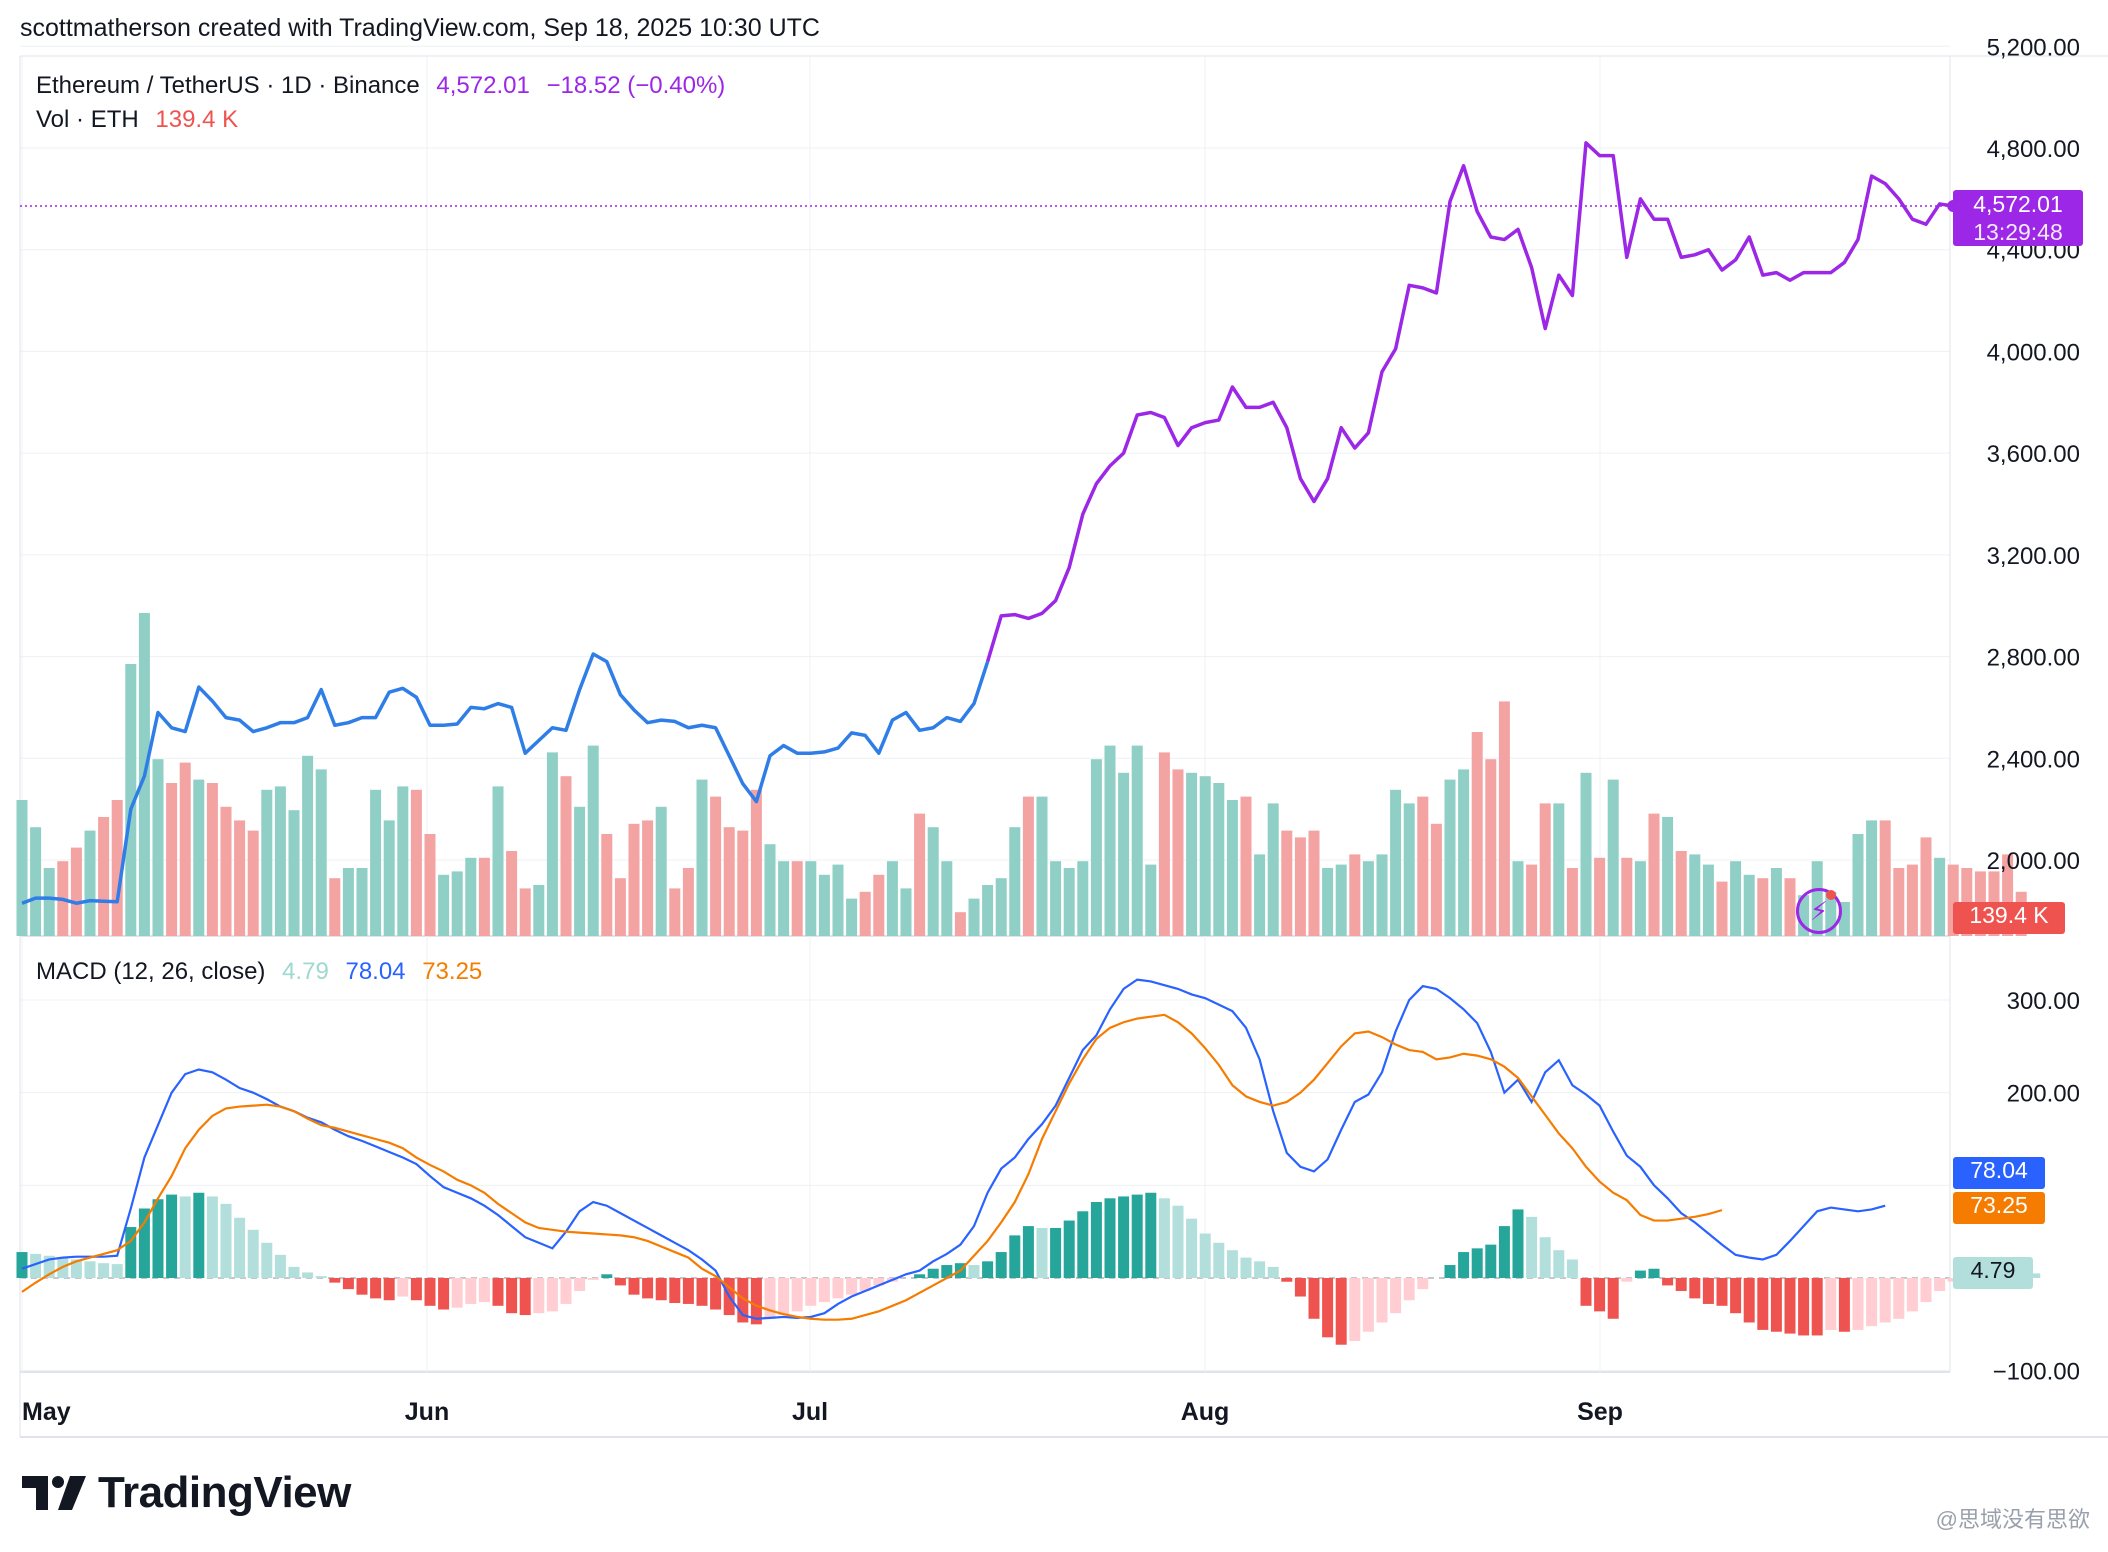  I want to click on tradingview-logo-icon, so click(54, 1493).